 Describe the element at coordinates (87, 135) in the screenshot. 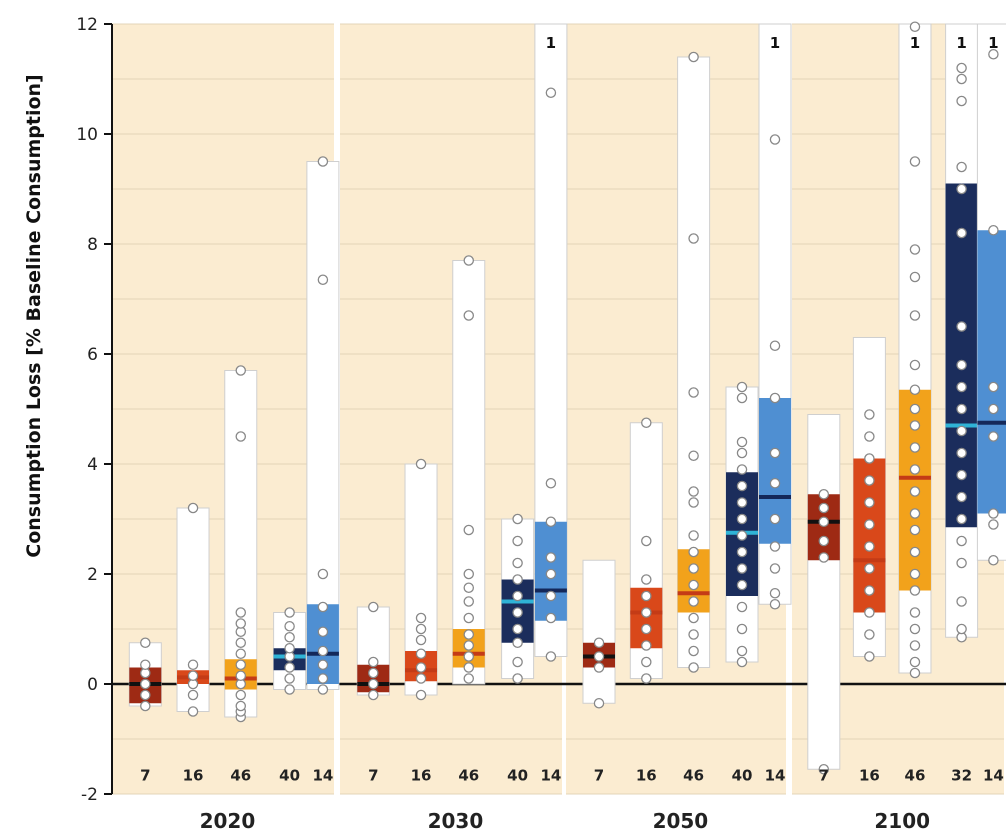

I see `y-tick-label: 10` at that location.